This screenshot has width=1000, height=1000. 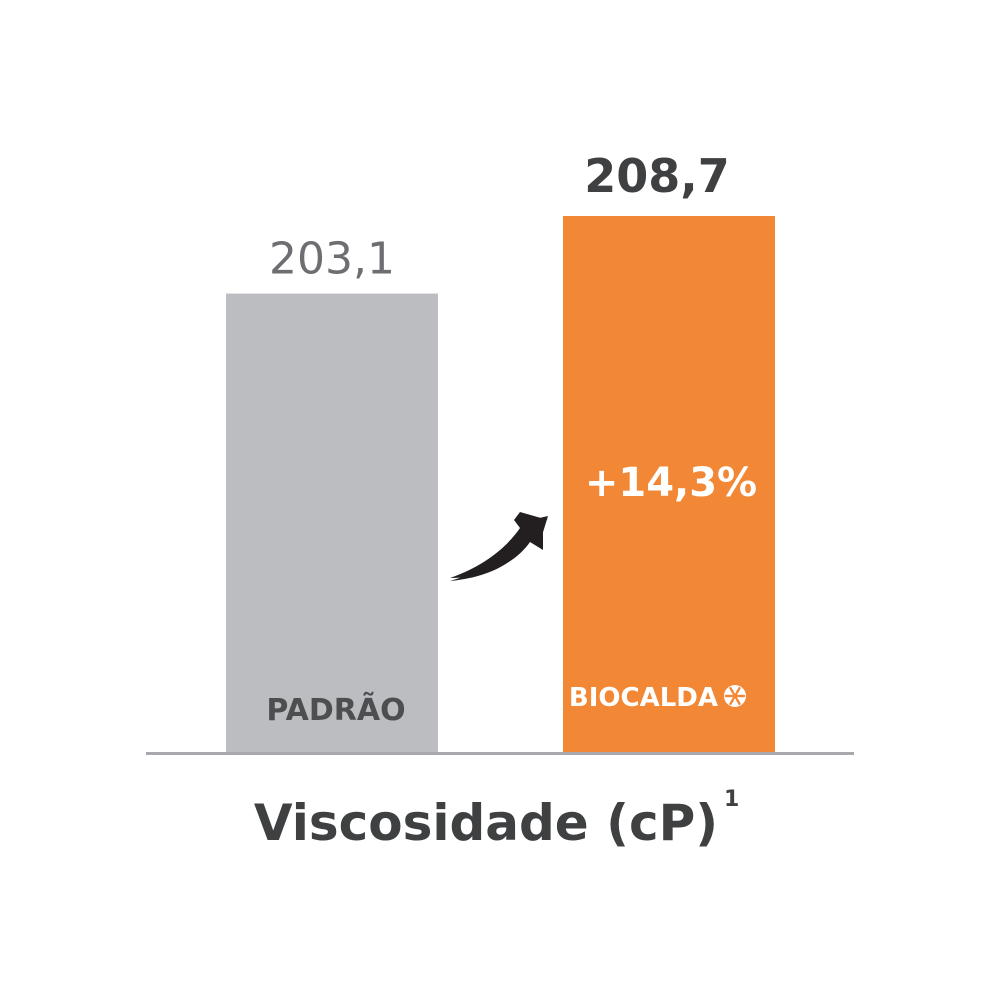 I want to click on value-label-padrao: 203,1, so click(x=332, y=259).